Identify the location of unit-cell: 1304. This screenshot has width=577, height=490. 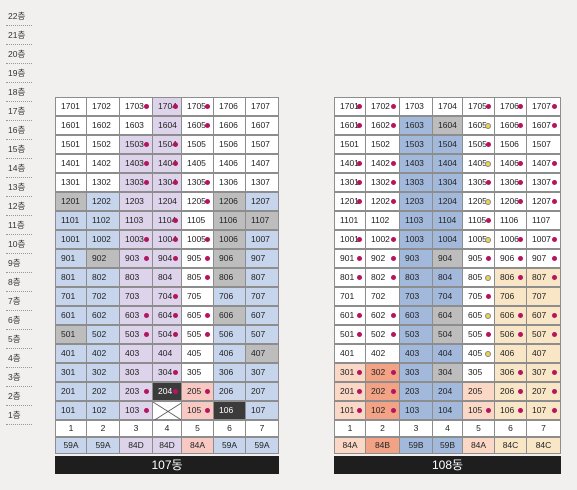
(447, 182).